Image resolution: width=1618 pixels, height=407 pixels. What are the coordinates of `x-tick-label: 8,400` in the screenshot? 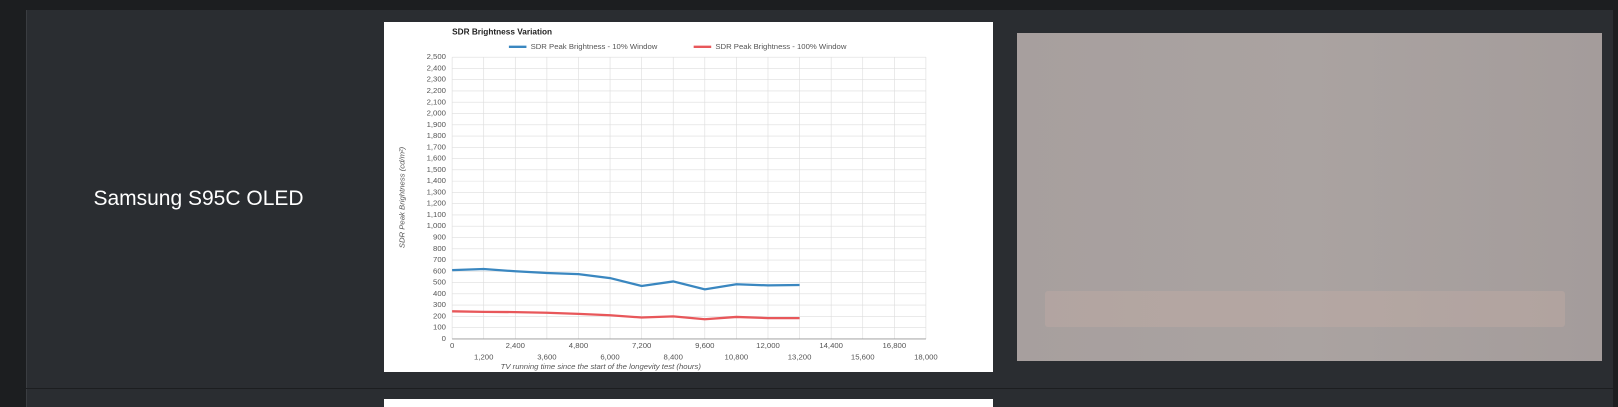 It's located at (673, 357).